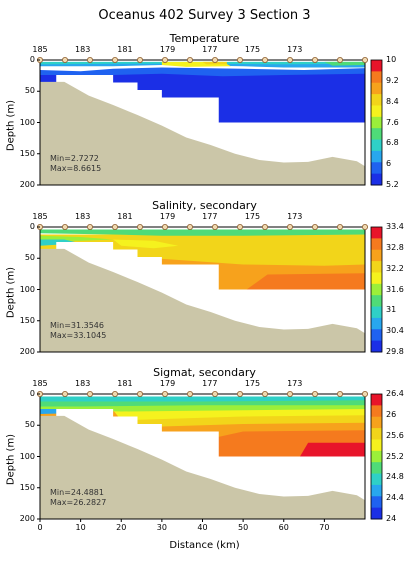 The height and width of the screenshot is (564, 409). What do you see at coordinates (167, 49) in the screenshot?
I see `station-label: 179` at bounding box center [167, 49].